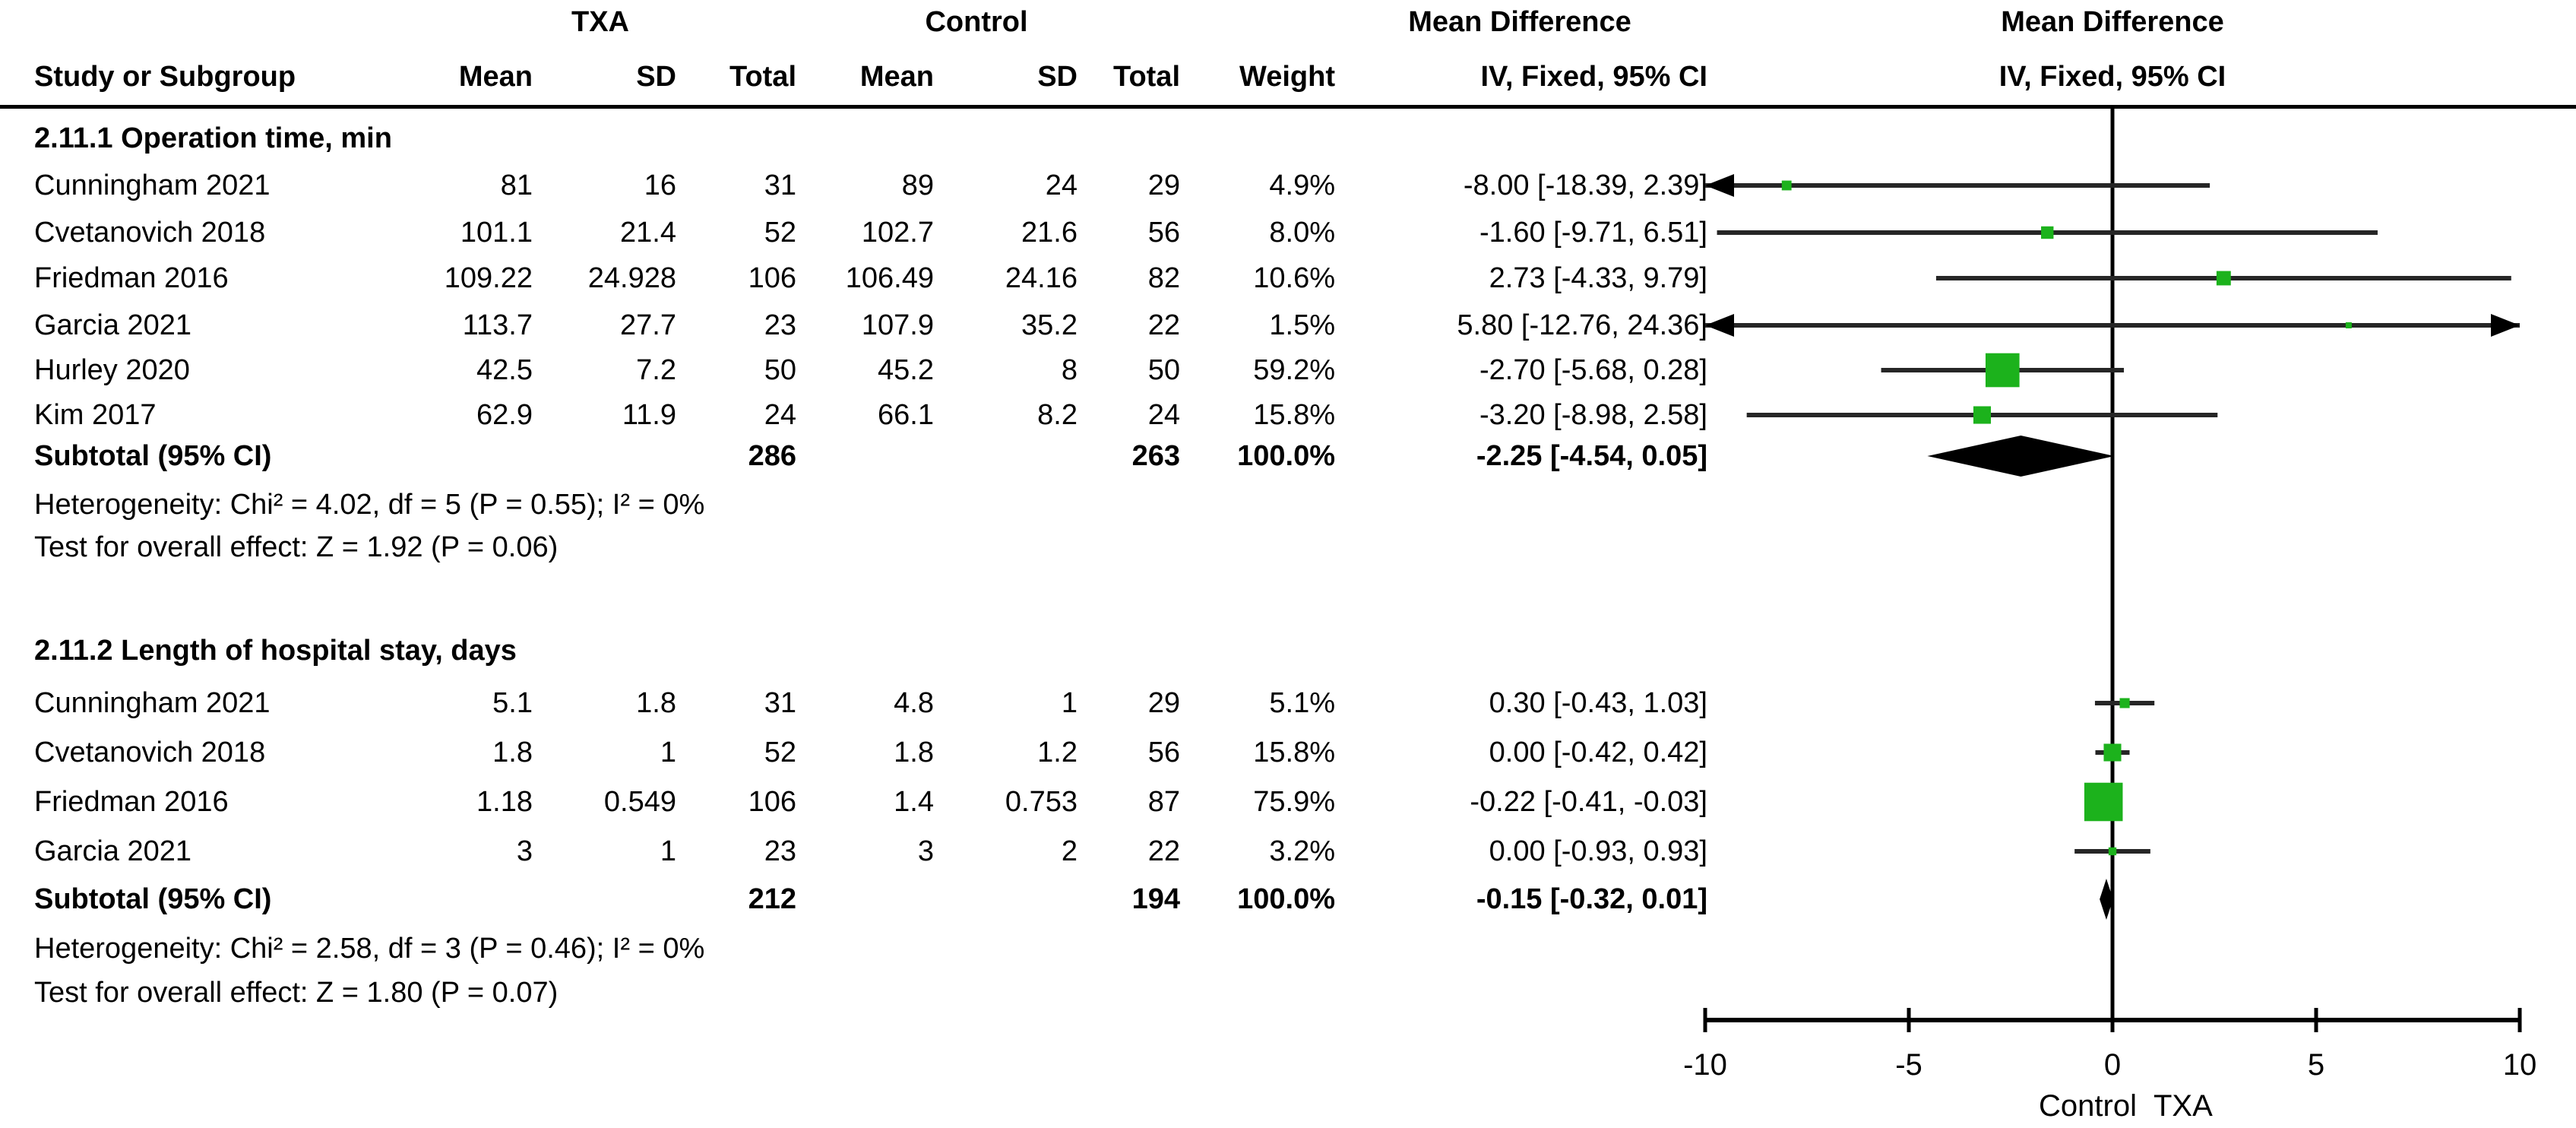 This screenshot has height=1128, width=2576. I want to click on ci-text: -3.20 [-8.98, 2.58], so click(1593, 415).